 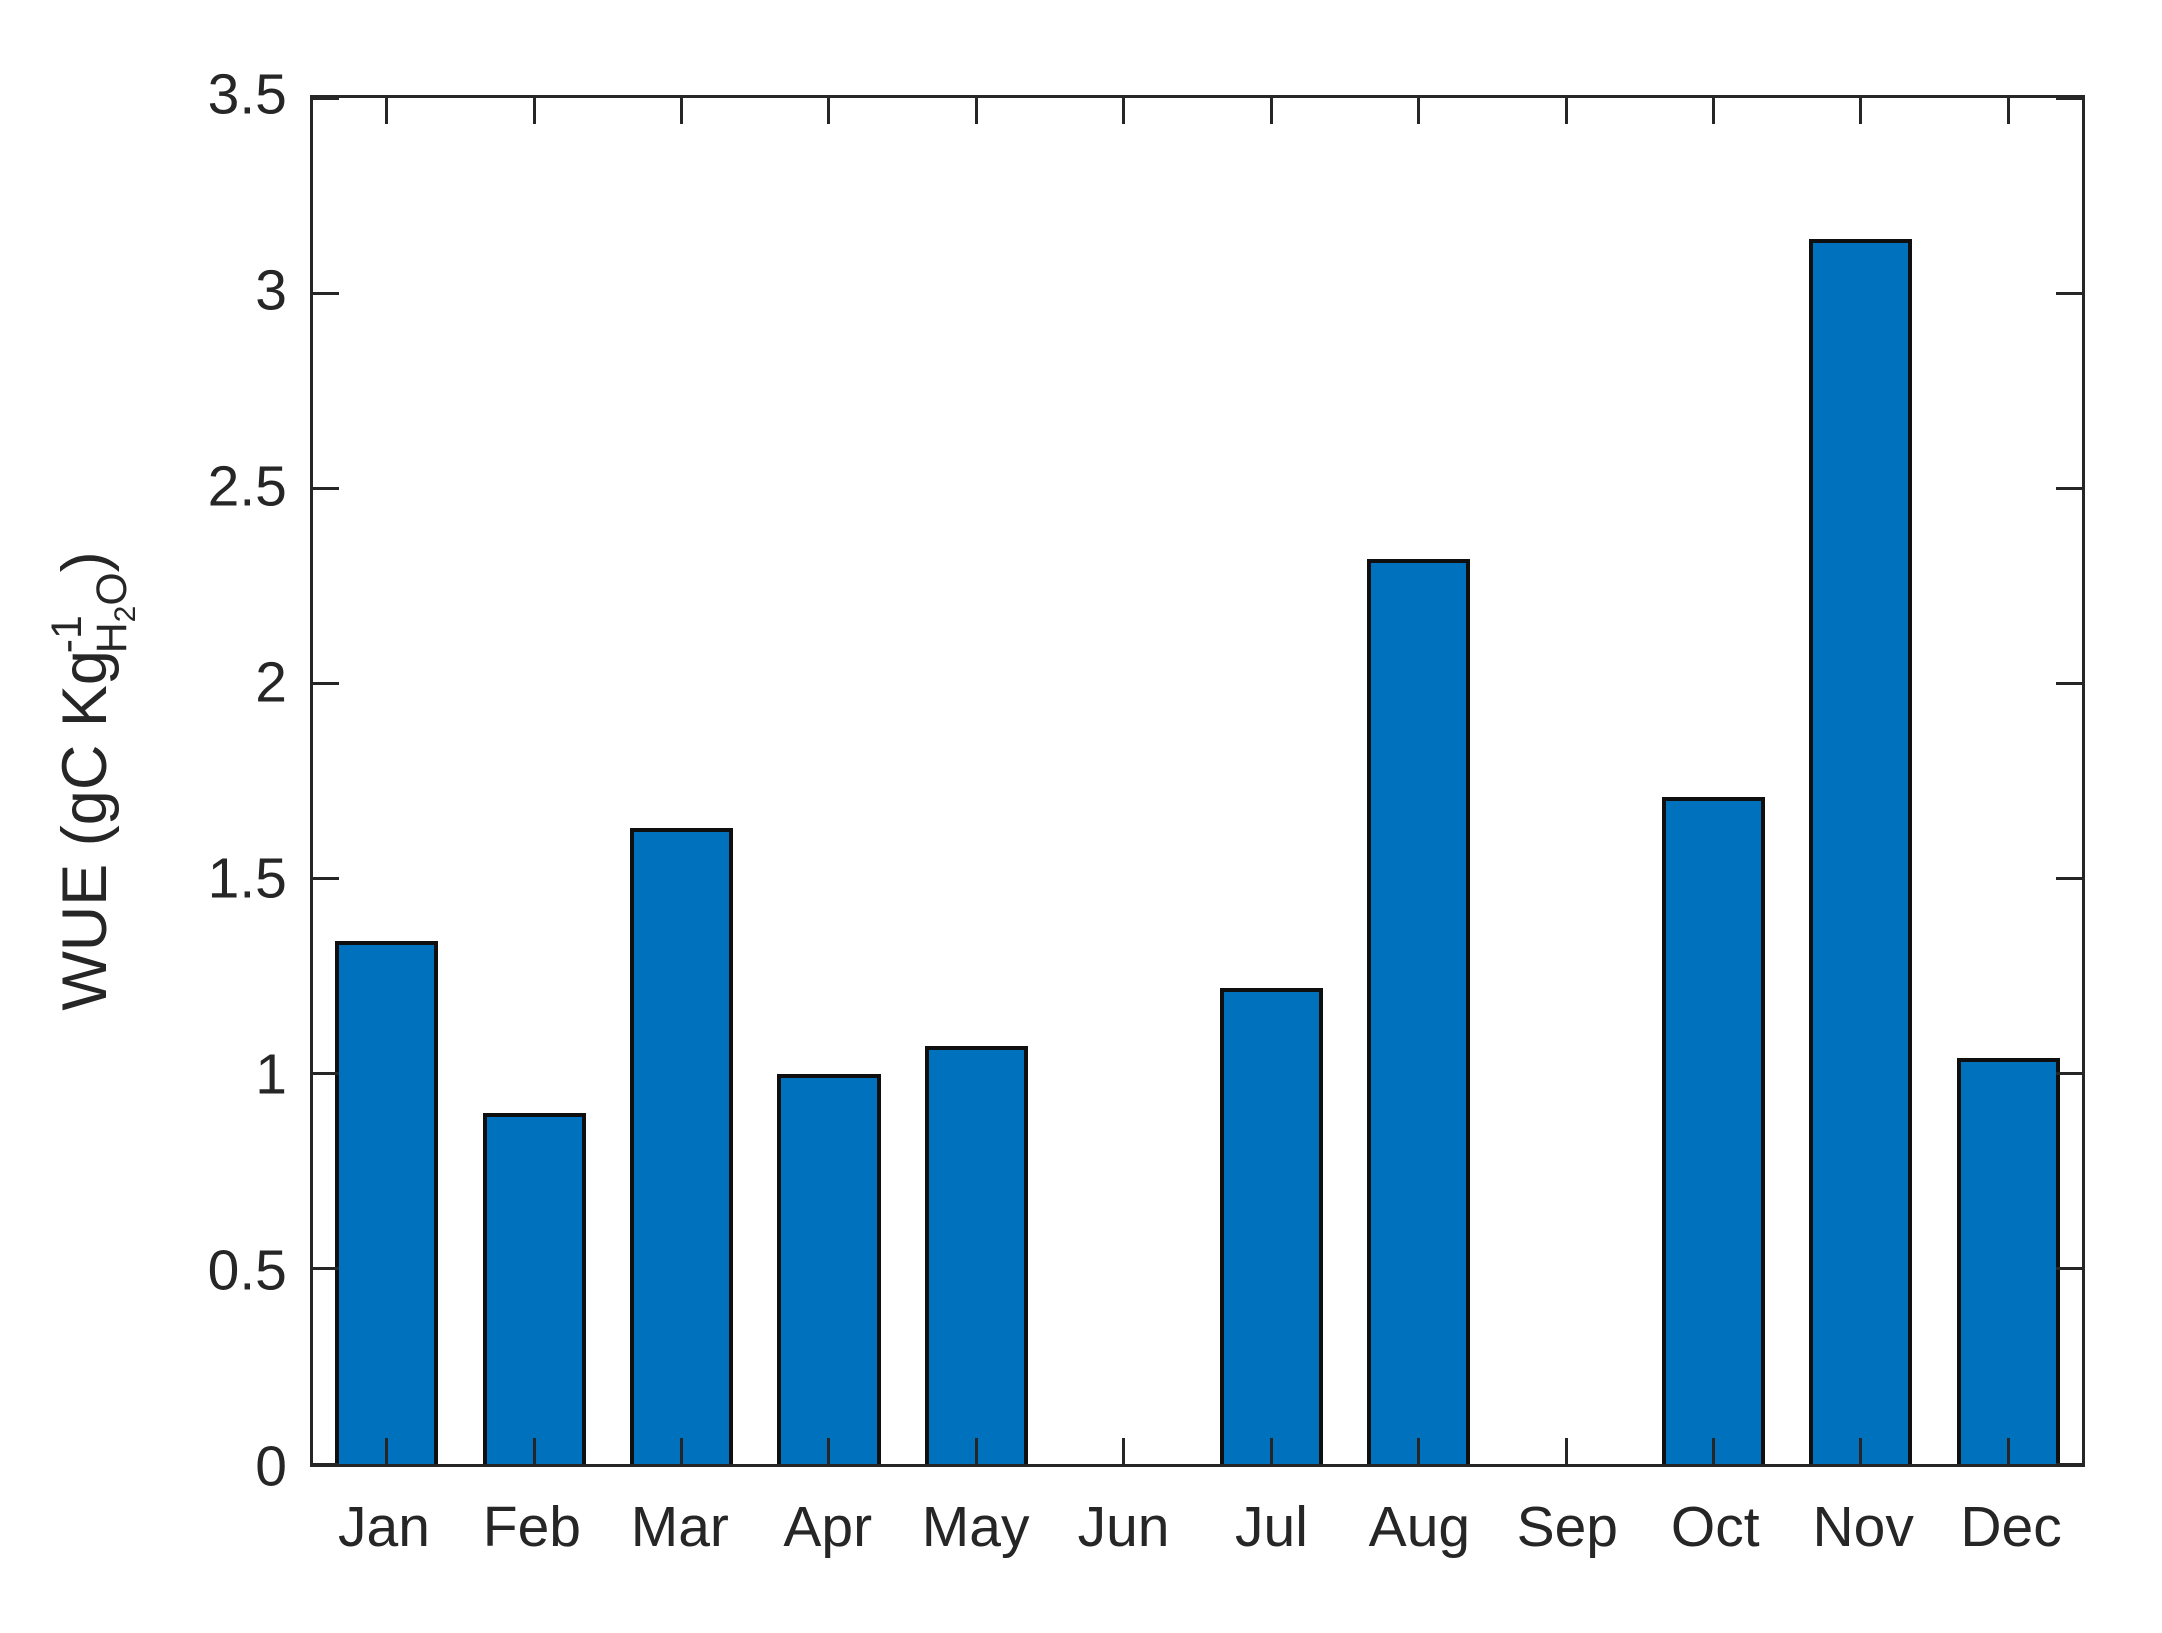 What do you see at coordinates (387, 111) in the screenshot?
I see `x-tick-top-jan` at bounding box center [387, 111].